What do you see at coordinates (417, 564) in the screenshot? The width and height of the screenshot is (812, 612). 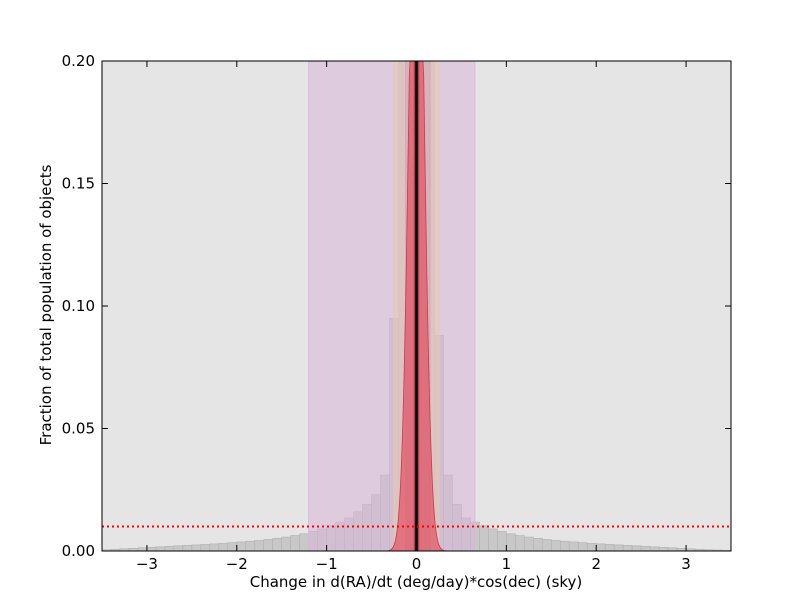 I see `x-tick-label: 0` at bounding box center [417, 564].